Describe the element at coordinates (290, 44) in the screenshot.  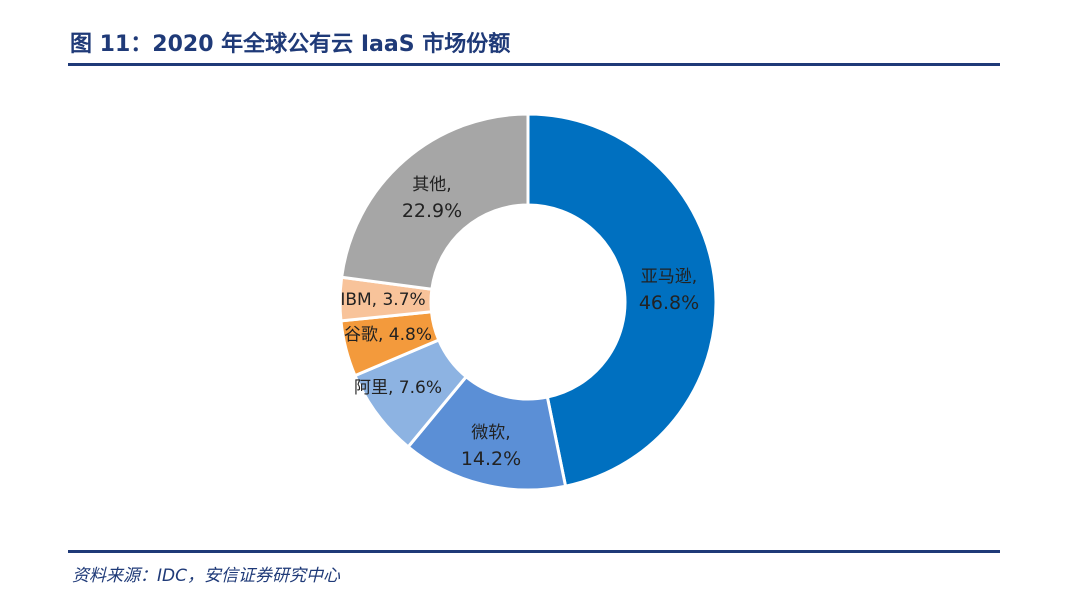
I see `chart-title: 图 11：2020 年全球公有云 IaaS 市场份额` at that location.